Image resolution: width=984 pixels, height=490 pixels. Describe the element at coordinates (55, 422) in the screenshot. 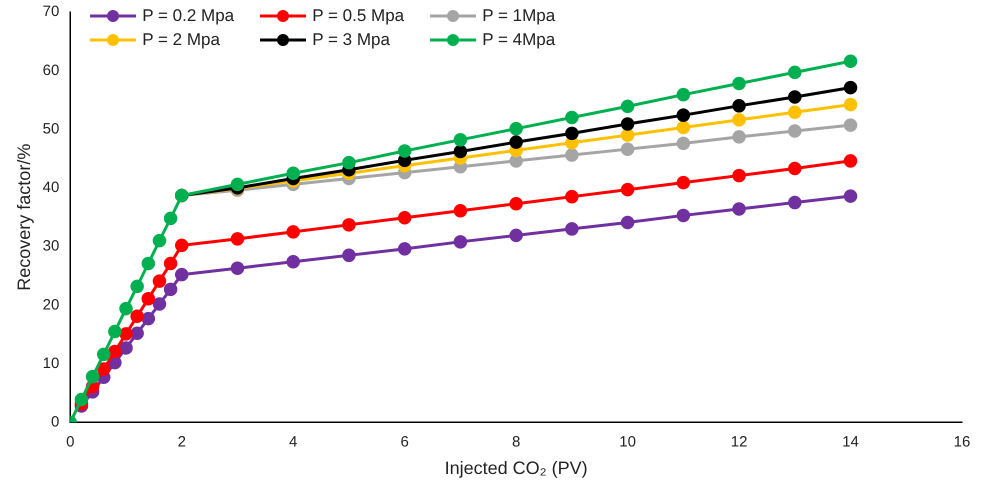

I see `y-tick-label: 0` at that location.